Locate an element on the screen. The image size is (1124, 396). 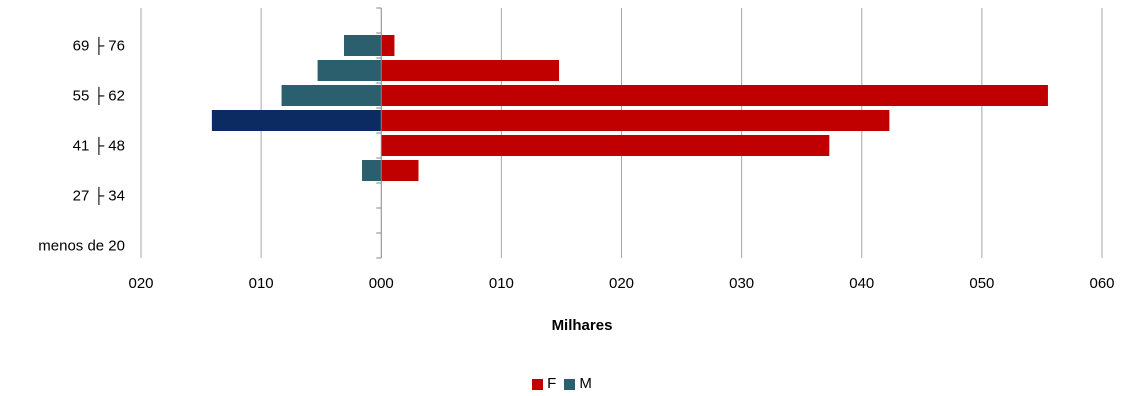
legend-label-f: F is located at coordinates (552, 383).